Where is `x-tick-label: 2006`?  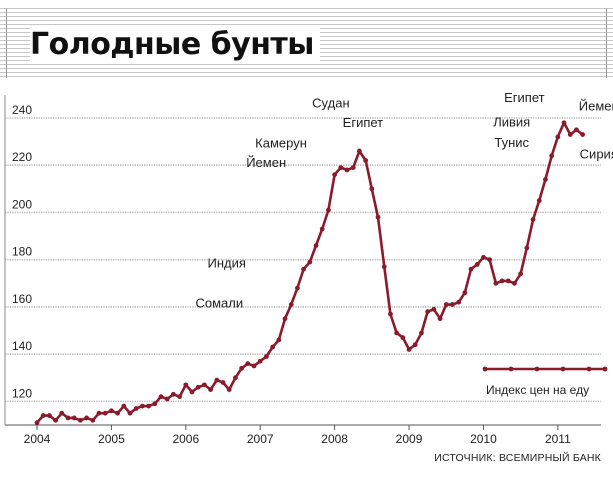 x-tick-label: 2006 is located at coordinates (185, 439).